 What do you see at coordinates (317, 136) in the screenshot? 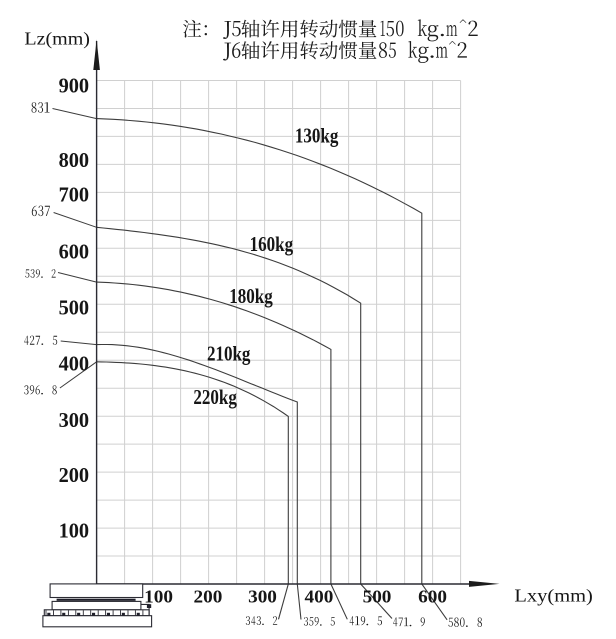
I see `svg-text: 130kg` at bounding box center [317, 136].